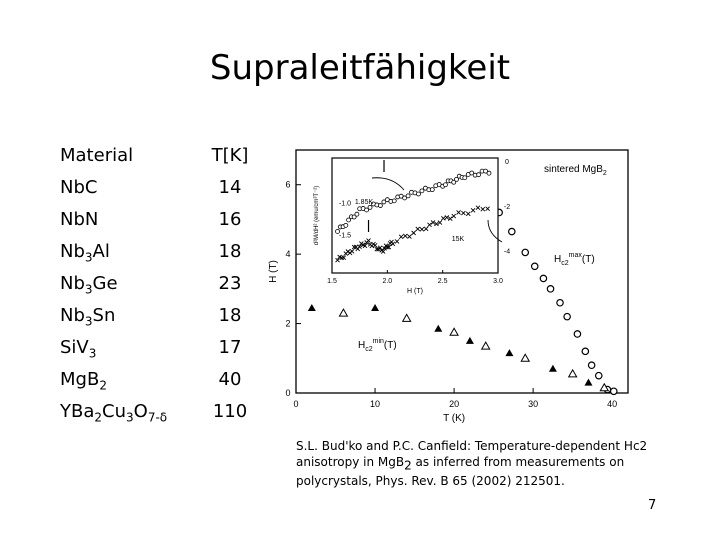 This screenshot has height=540, width=720. What do you see at coordinates (507, 207) in the screenshot?
I see `inset-right-tick-label: -2` at bounding box center [507, 207].